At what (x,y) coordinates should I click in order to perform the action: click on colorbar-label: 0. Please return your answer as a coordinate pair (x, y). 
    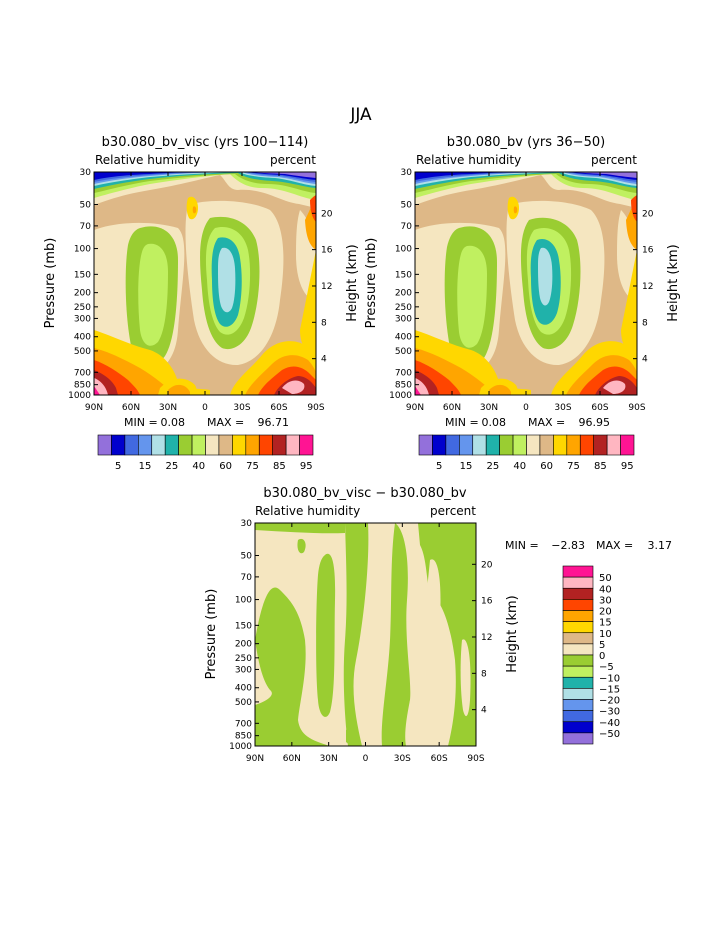
    Looking at the image, I should click on (602, 656).